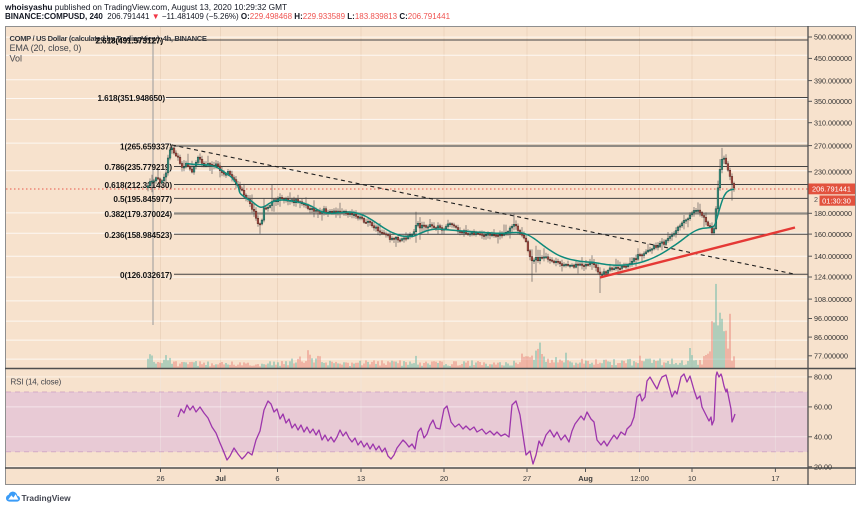 The image size is (860, 509). Describe the element at coordinates (833, 277) in the screenshot. I see `svg-text: 124.000000` at that location.